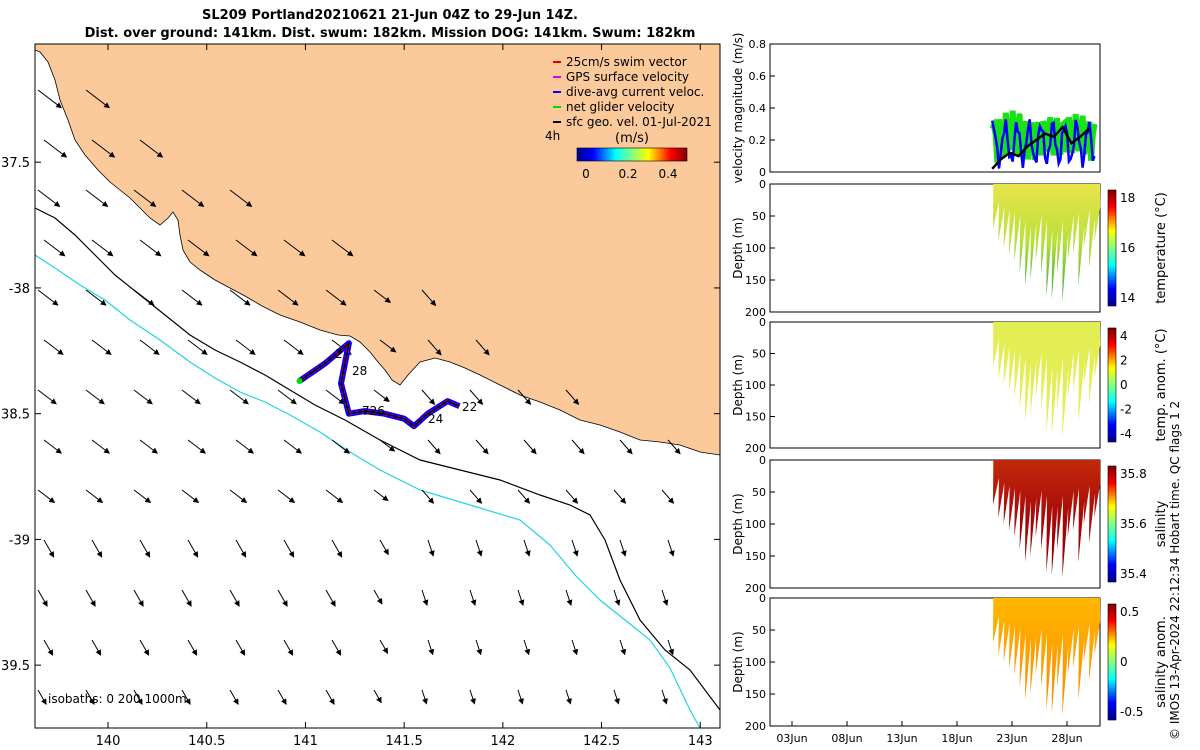  What do you see at coordinates (108, 741) in the screenshot?
I see `map-x-tick-label: 140` at bounding box center [108, 741].